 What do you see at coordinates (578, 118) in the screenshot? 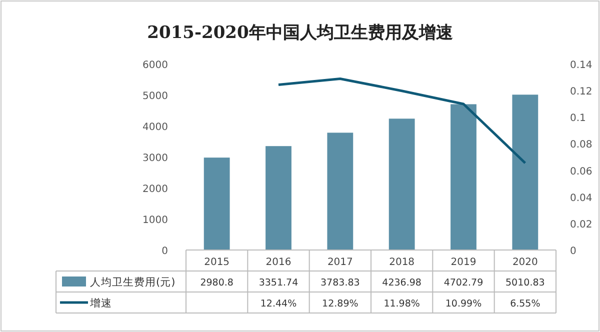
I see `y2-tick-label: 0.1` at bounding box center [578, 118].